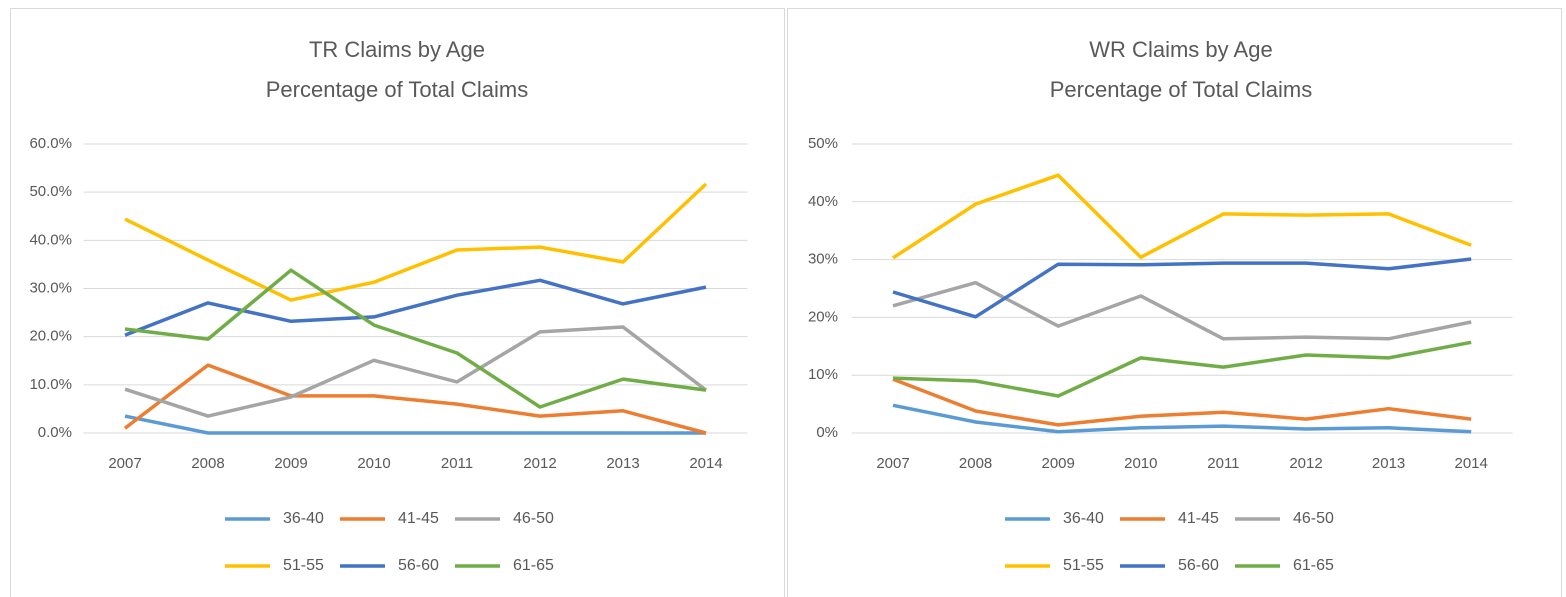  I want to click on chart-title: TR Claims by Age, so click(397, 49).